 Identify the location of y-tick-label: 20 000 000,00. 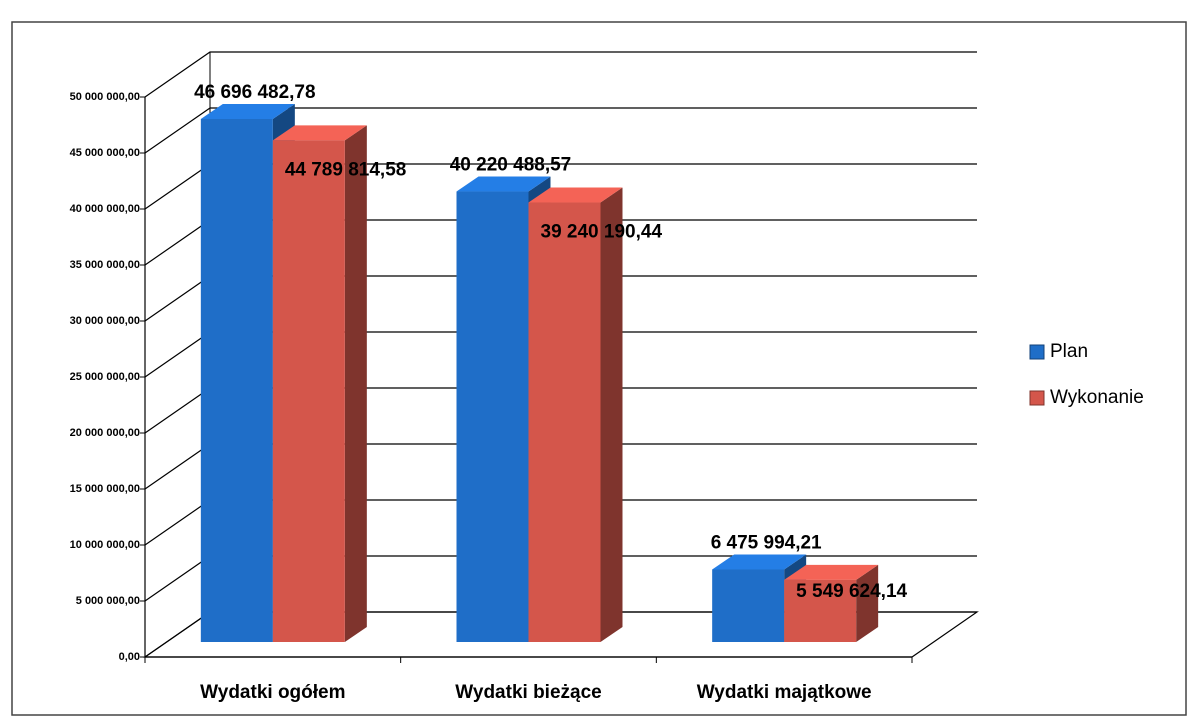
(105, 433).